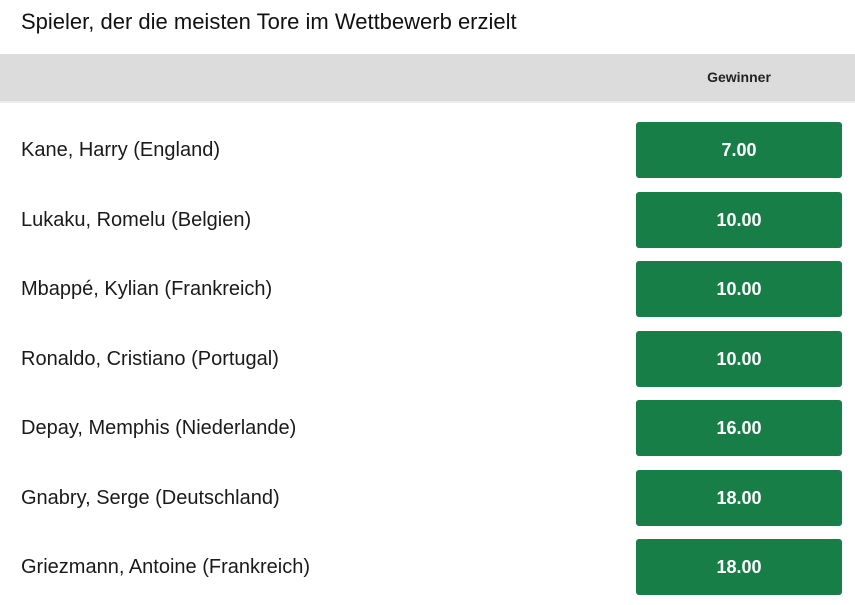  Describe the element at coordinates (427, 428) in the screenshot. I see `selection-row: Depay, Memphis (Niederlande) 16.00` at that location.